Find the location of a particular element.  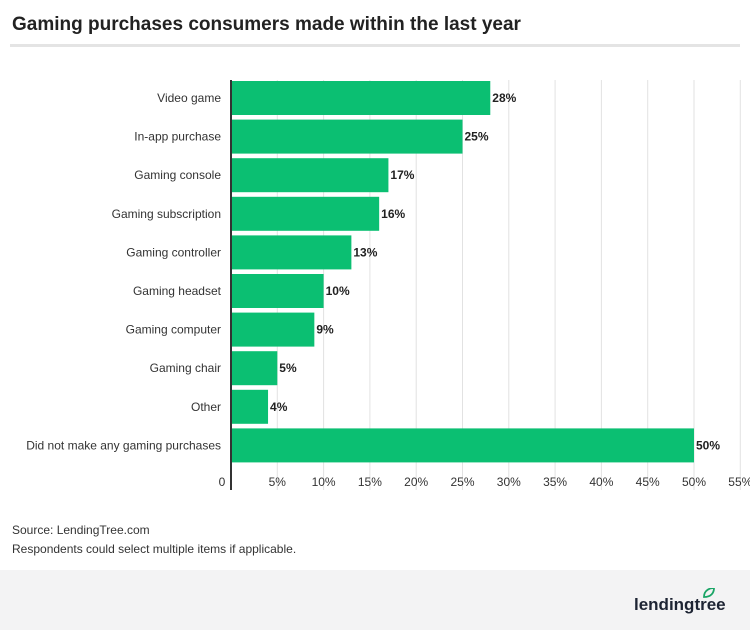

x-tick-label: 40% is located at coordinates (601, 482).